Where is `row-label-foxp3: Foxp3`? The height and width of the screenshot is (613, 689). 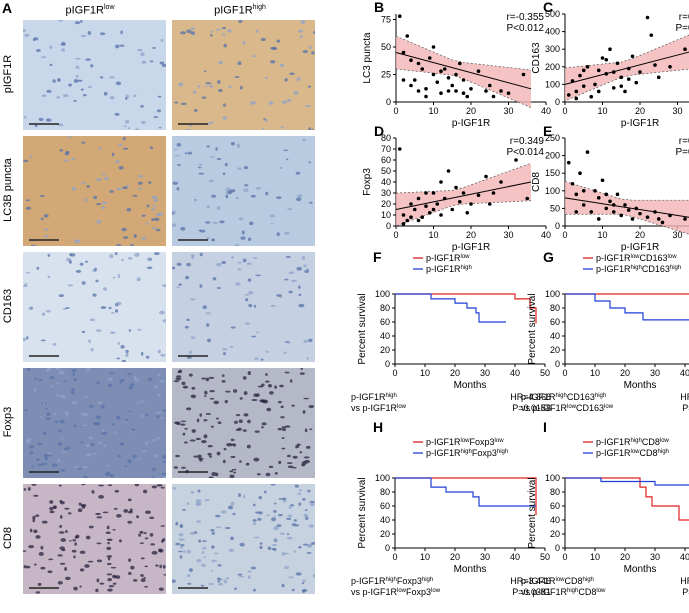 row-label-foxp3: Foxp3 is located at coordinates (8, 422).